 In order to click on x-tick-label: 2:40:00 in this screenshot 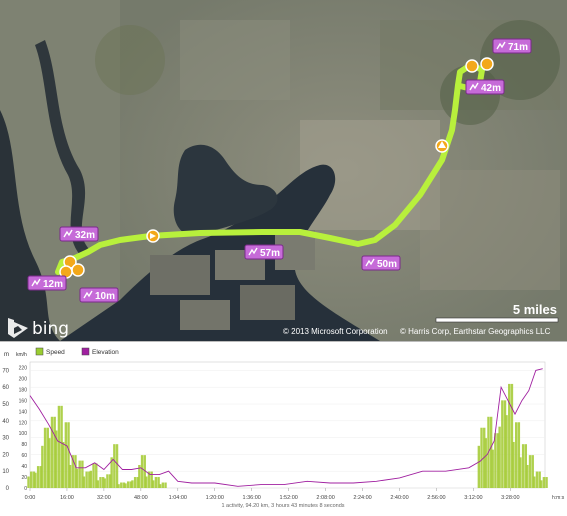, I will do `click(399, 498)`.